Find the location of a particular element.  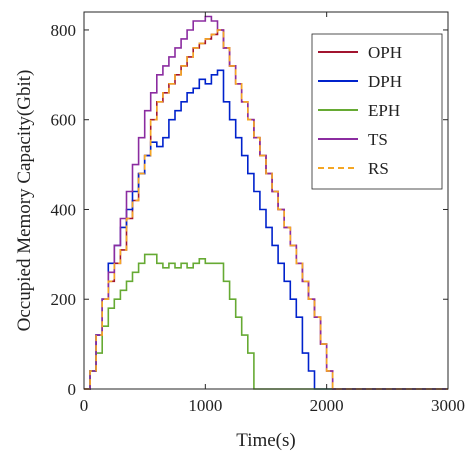

legend: OPH DPH EPH TS RS is located at coordinates (377, 111).